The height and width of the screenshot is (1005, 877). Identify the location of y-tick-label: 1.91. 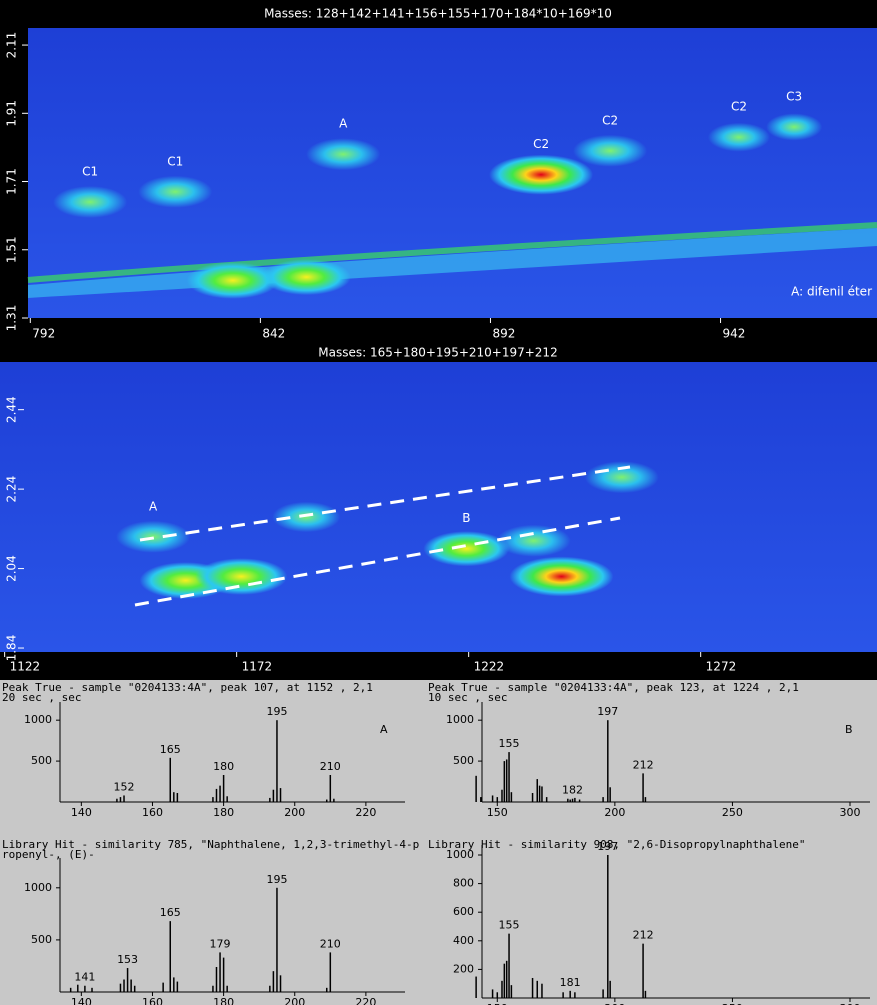
(12, 113).